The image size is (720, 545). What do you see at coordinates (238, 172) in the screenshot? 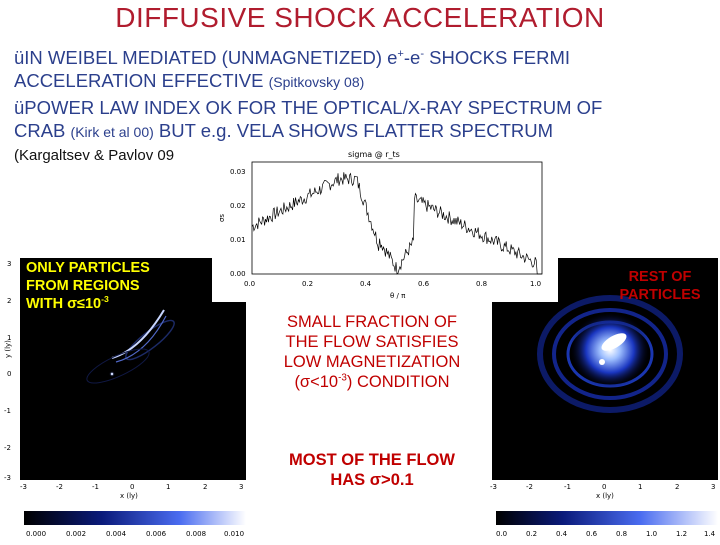
I see `svg-text: 0.03` at bounding box center [238, 172].